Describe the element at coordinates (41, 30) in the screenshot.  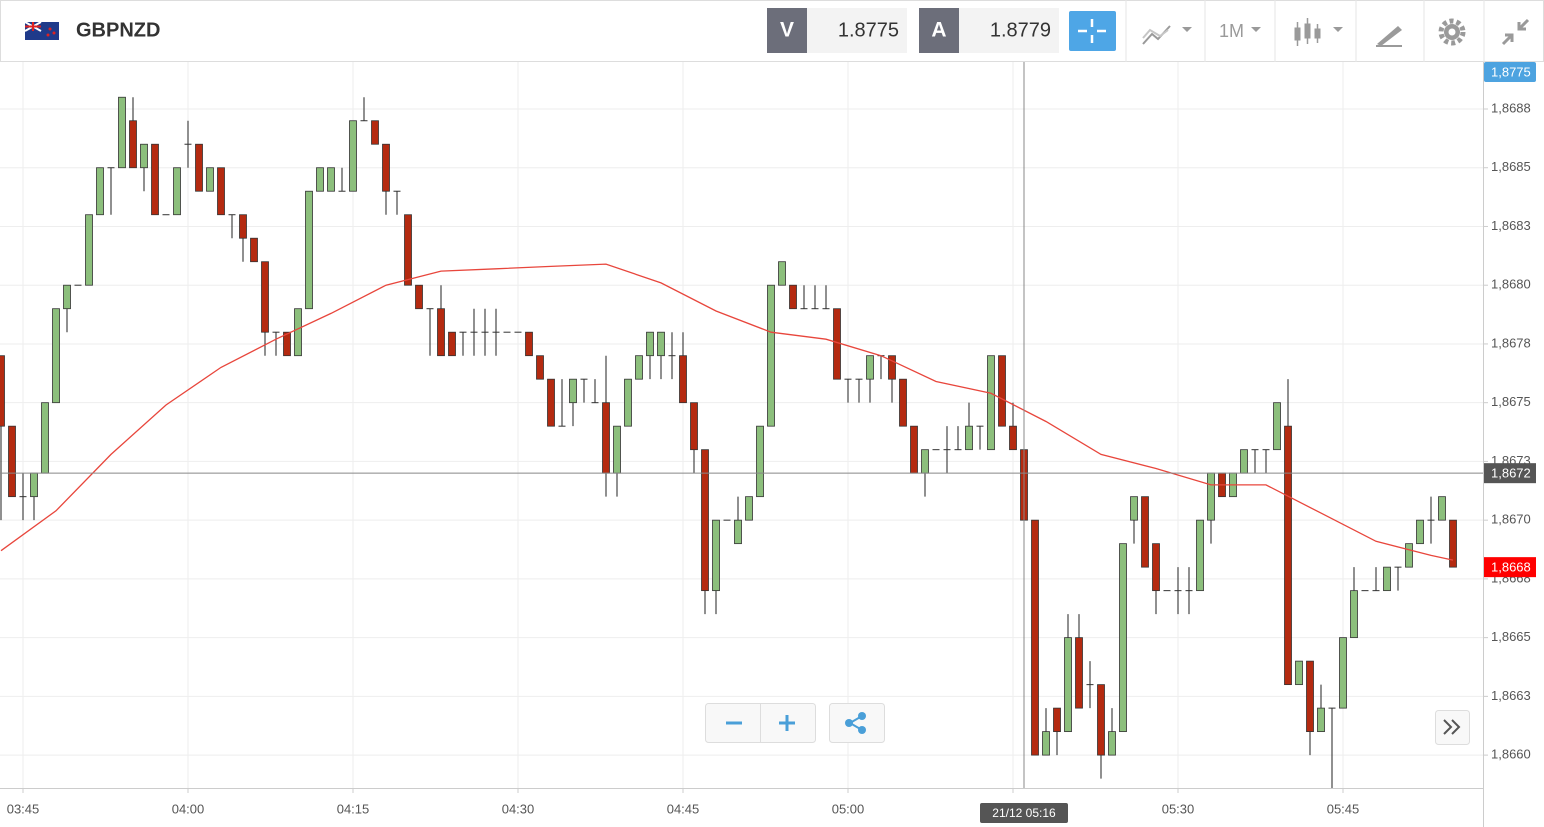
I see `flag` at that location.